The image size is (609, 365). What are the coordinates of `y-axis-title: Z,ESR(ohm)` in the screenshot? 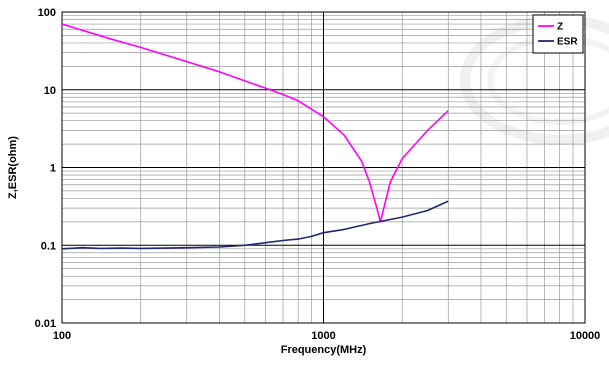 It's located at (13, 167).